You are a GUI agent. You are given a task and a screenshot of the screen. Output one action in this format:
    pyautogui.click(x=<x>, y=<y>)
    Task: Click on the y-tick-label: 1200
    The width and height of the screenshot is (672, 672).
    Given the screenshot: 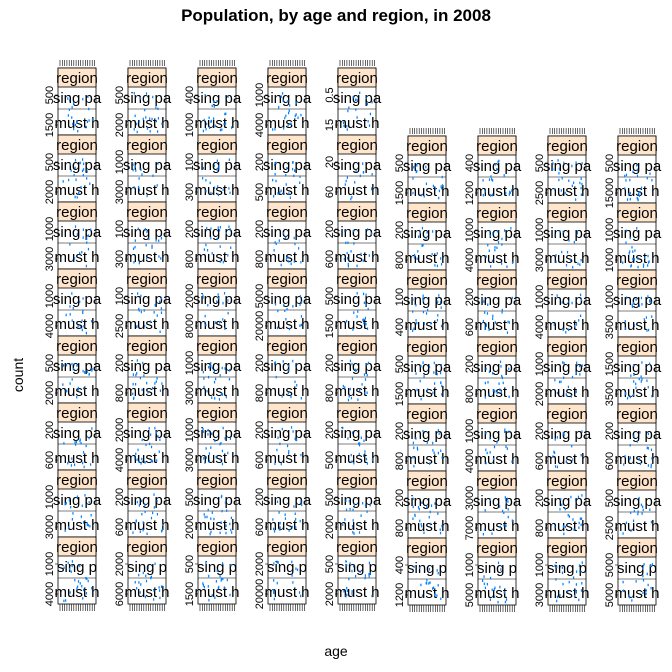 What is the action you would take?
    pyautogui.click(x=400, y=595)
    